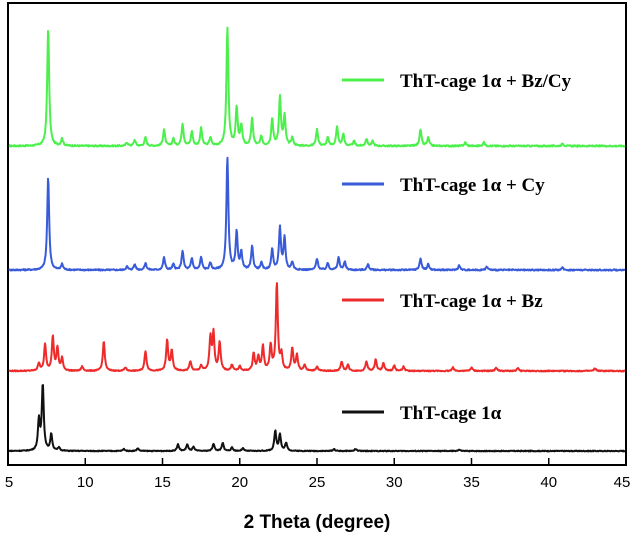 Image resolution: width=644 pixels, height=543 pixels. What do you see at coordinates (317, 522) in the screenshot?
I see `x-axis-title: 2 Theta (degree)` at bounding box center [317, 522].